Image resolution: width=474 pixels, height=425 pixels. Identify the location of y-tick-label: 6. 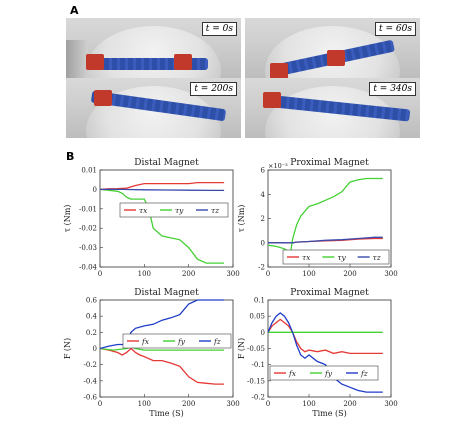
(263, 171).